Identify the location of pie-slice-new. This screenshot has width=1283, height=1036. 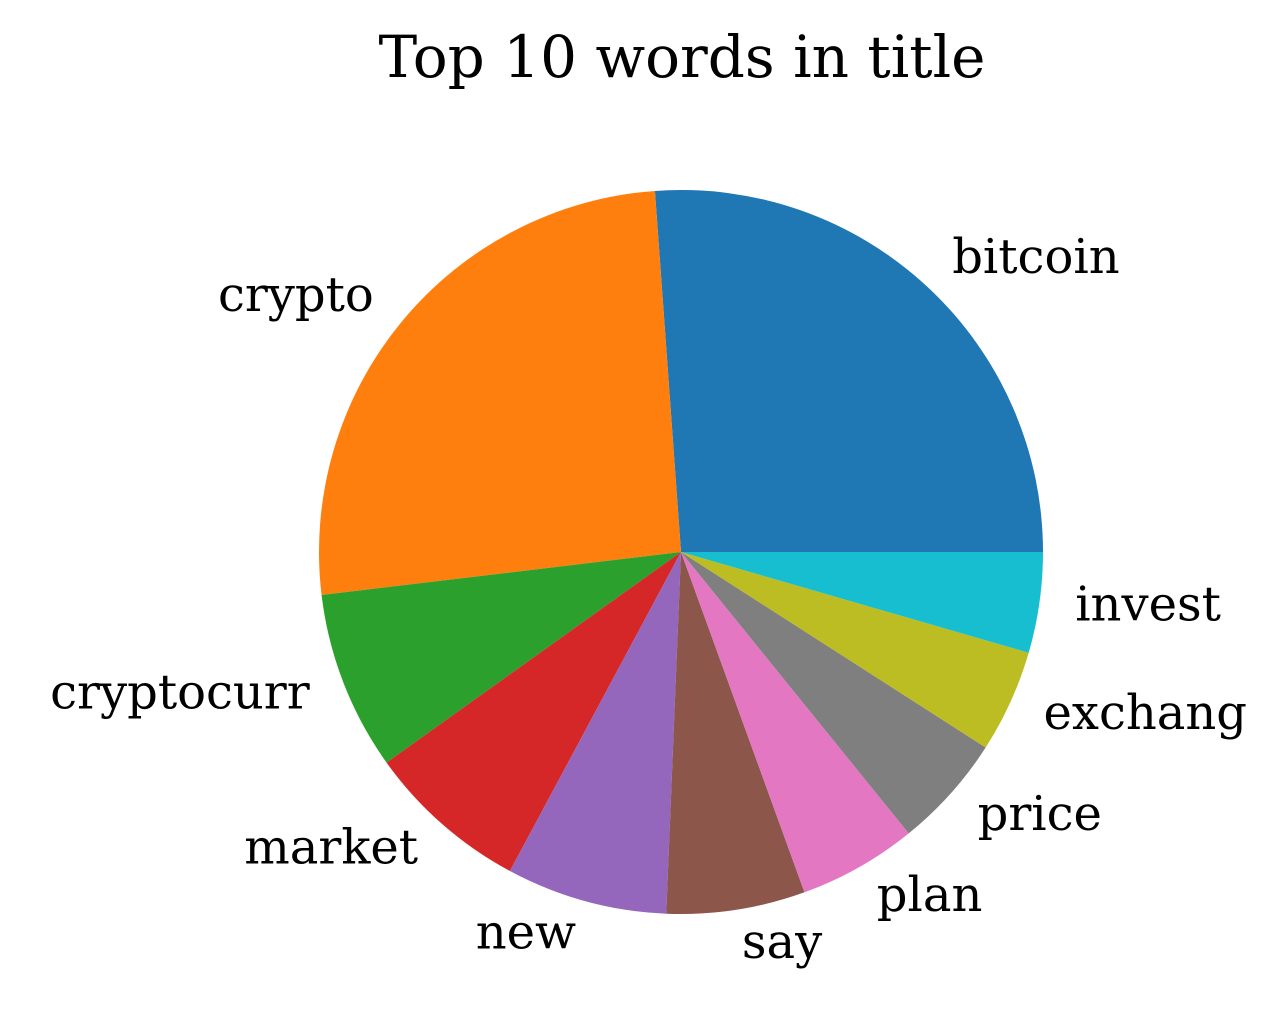
(595, 733).